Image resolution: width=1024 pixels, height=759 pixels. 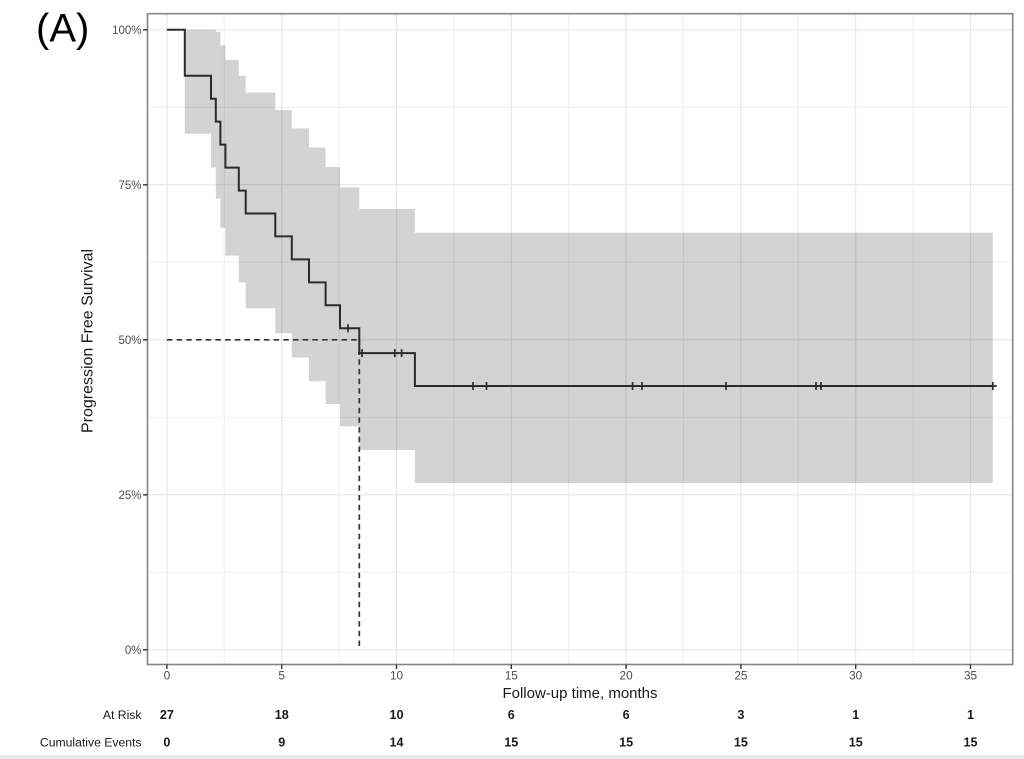 What do you see at coordinates (396, 742) in the screenshot?
I see `svg-text: 14` at bounding box center [396, 742].